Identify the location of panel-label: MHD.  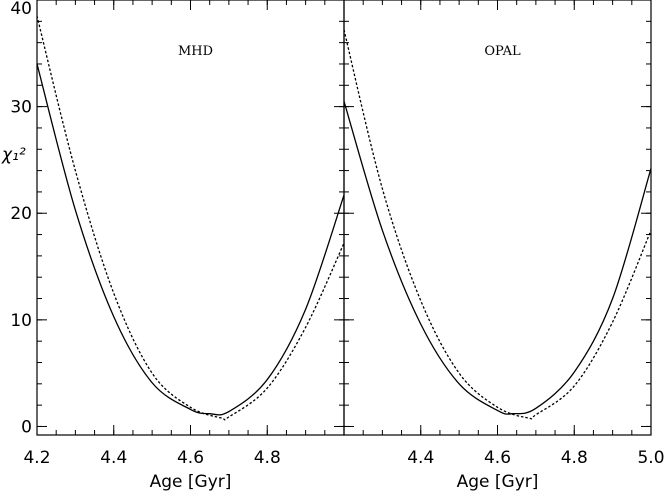
(195, 51).